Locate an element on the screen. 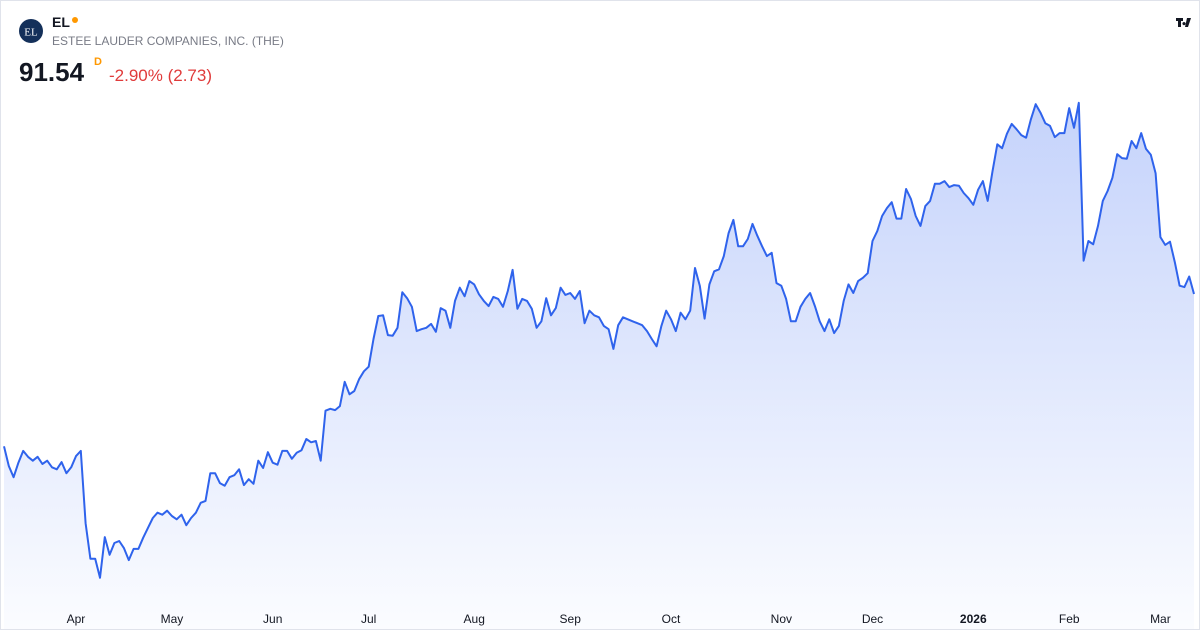 This screenshot has height=630, width=1200. x-tick-label: Nov is located at coordinates (781, 619).